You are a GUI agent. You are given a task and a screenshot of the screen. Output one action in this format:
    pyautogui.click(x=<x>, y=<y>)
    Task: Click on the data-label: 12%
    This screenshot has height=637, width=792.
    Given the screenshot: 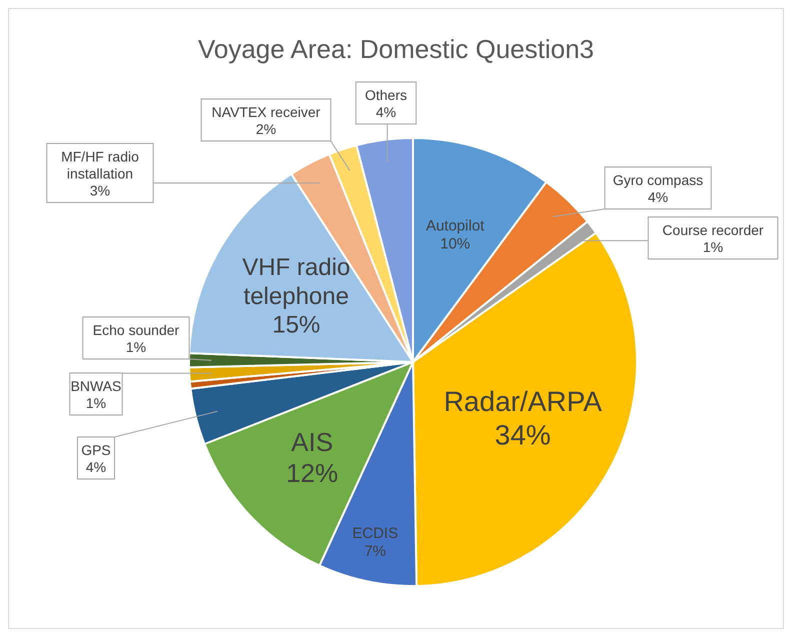 What is the action you would take?
    pyautogui.click(x=312, y=473)
    